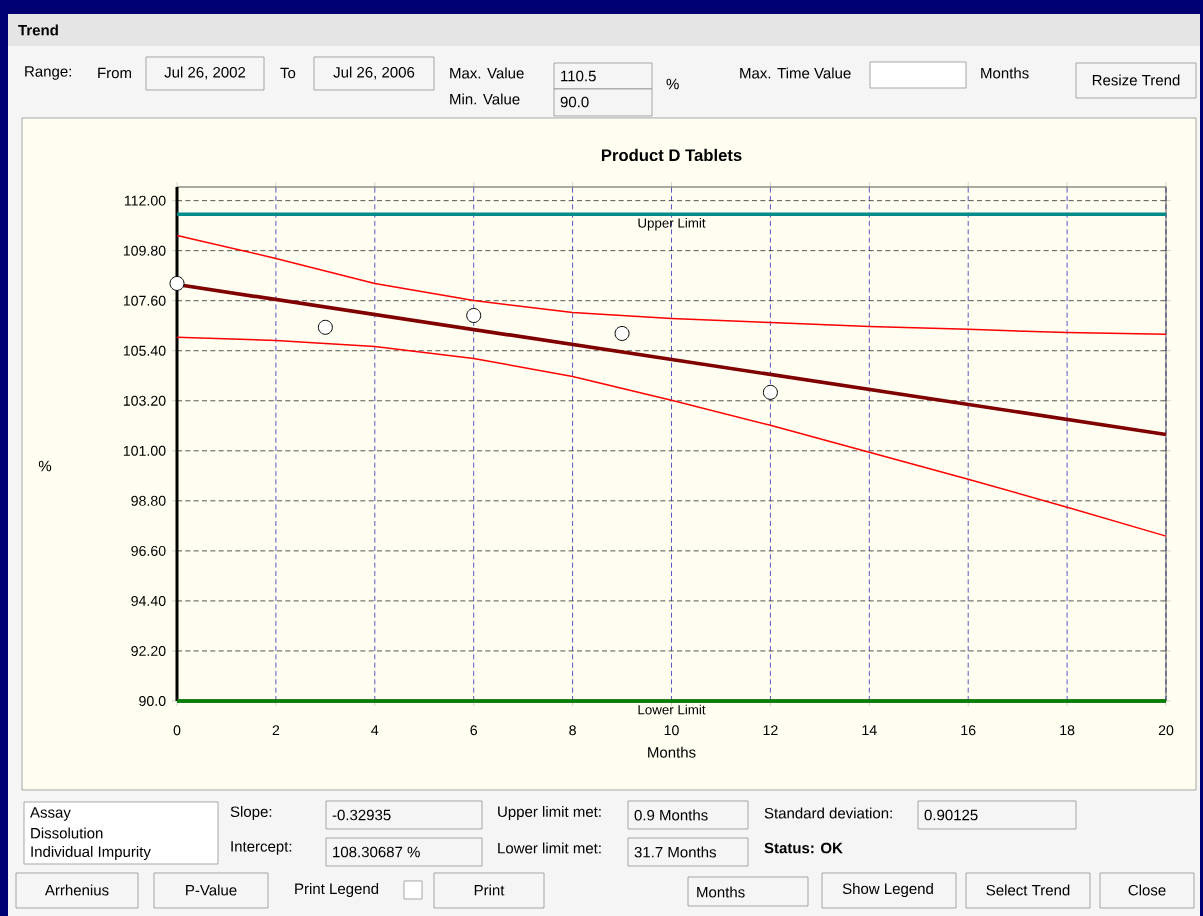  What do you see at coordinates (1067, 730) in the screenshot?
I see `x-tick-label: 18` at bounding box center [1067, 730].